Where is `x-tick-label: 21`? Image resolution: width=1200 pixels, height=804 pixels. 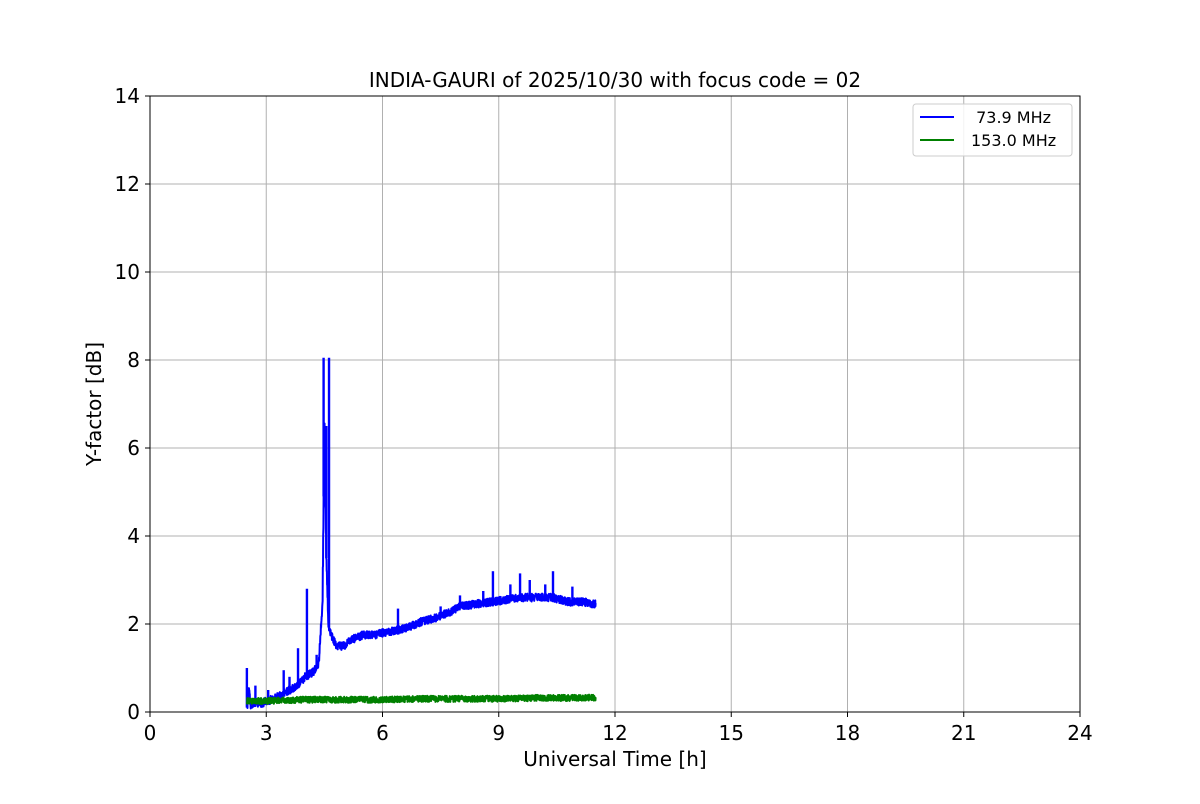 x-tick-label: 21 is located at coordinates (963, 733).